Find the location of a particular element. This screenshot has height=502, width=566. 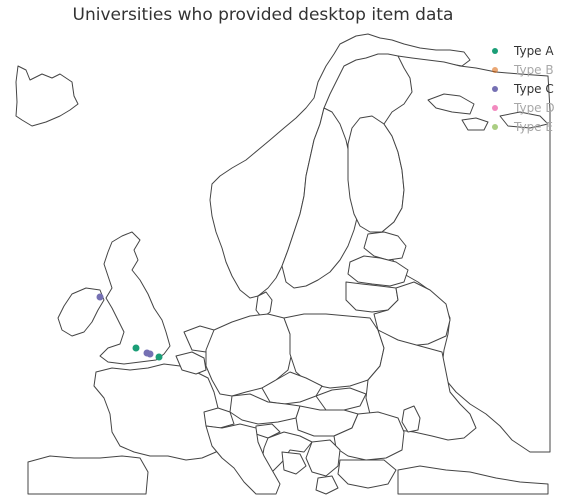

legend-label: Type D is located at coordinates (534, 107).